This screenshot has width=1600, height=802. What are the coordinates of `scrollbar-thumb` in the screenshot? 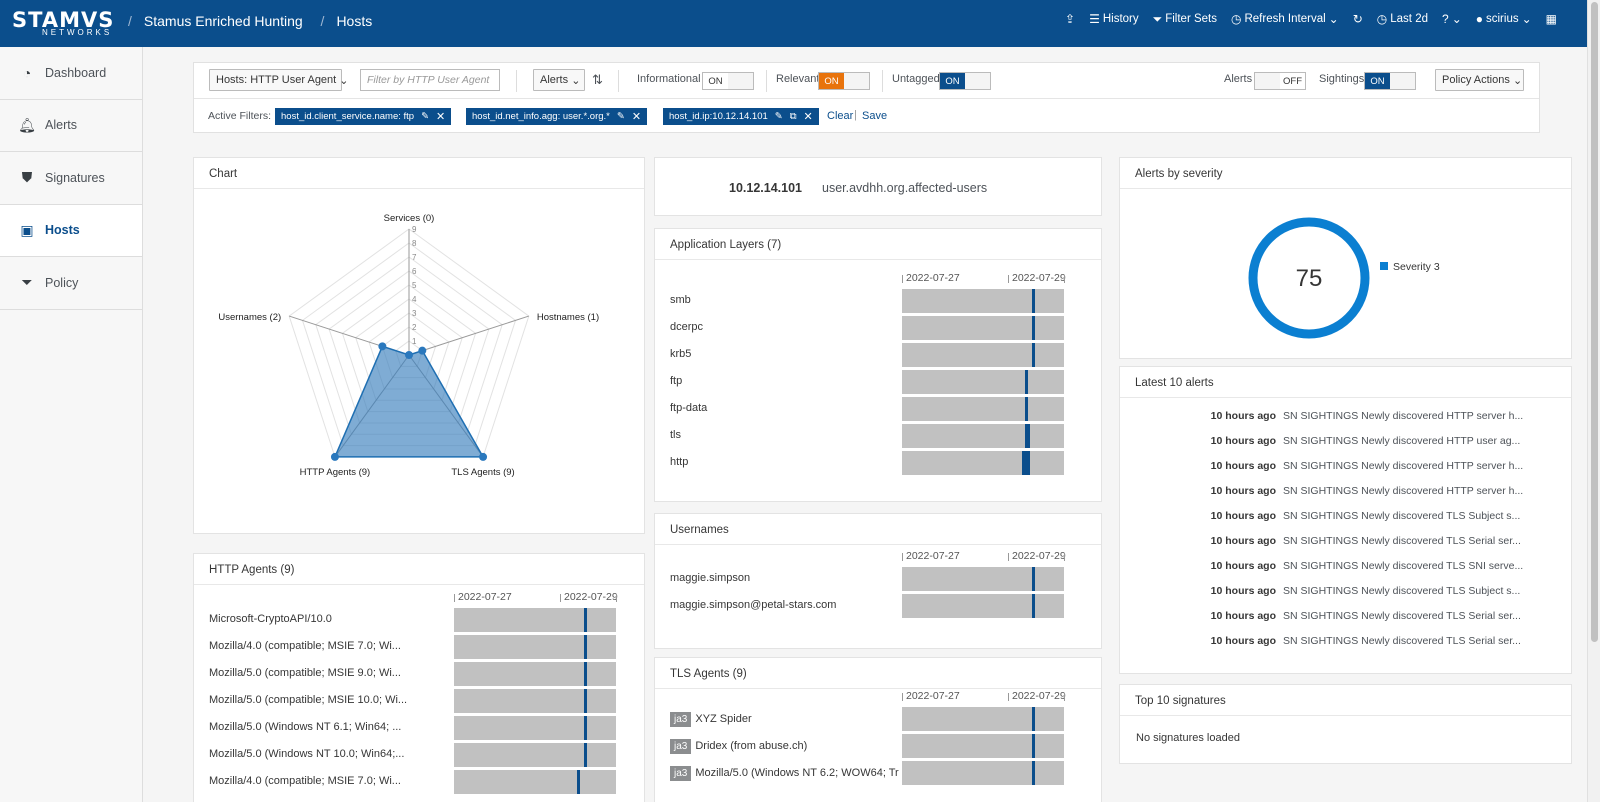 It's located at (1594, 322).